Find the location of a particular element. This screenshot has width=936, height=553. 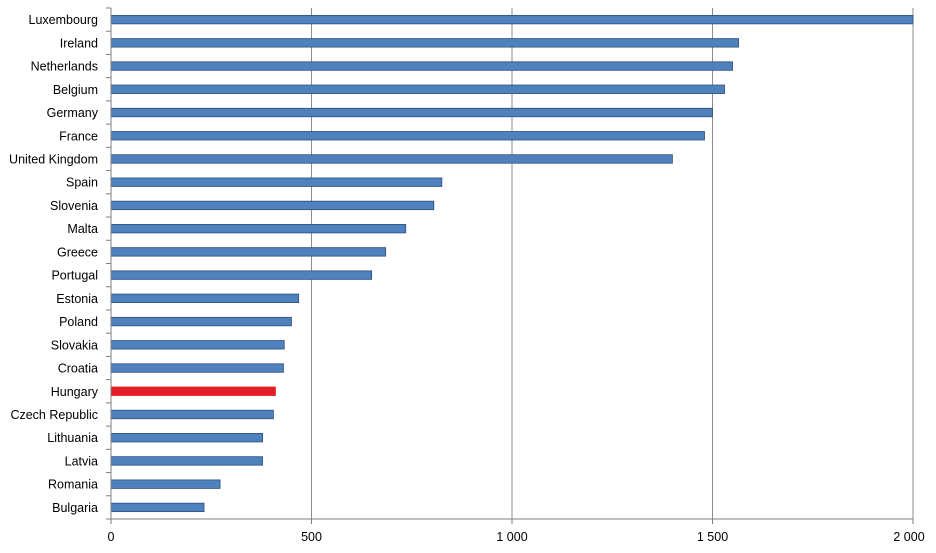

category-label: Latvia is located at coordinates (81, 461).